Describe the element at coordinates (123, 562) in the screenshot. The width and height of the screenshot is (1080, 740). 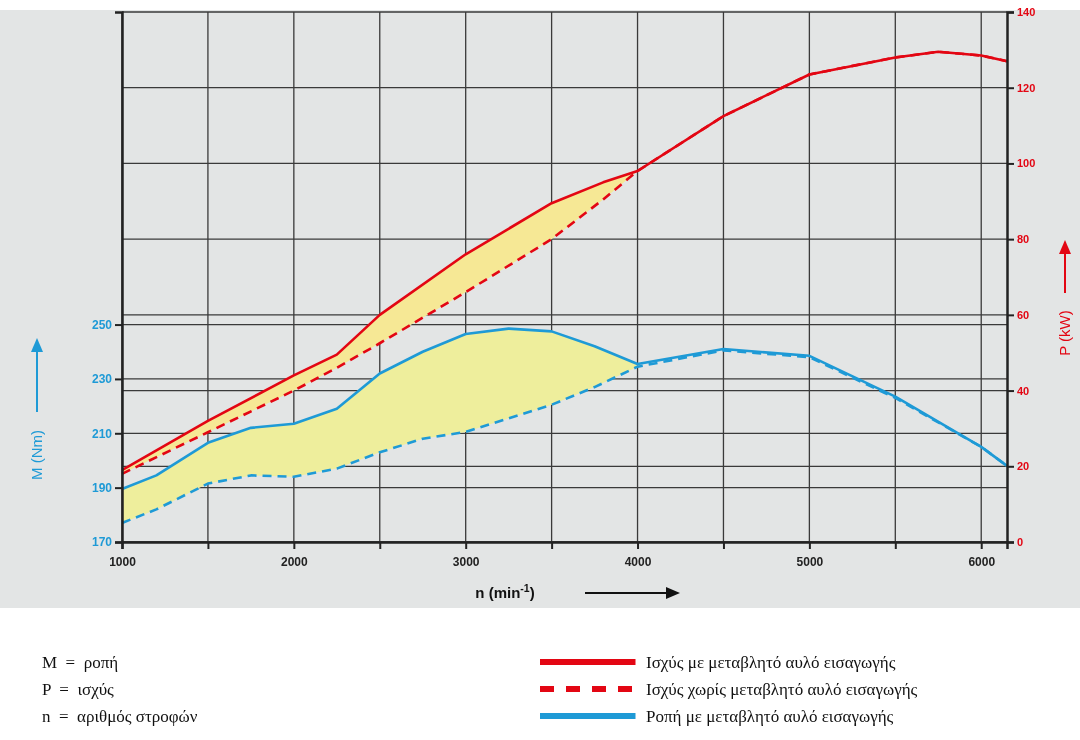
I see `x-tick-label: 1000` at that location.